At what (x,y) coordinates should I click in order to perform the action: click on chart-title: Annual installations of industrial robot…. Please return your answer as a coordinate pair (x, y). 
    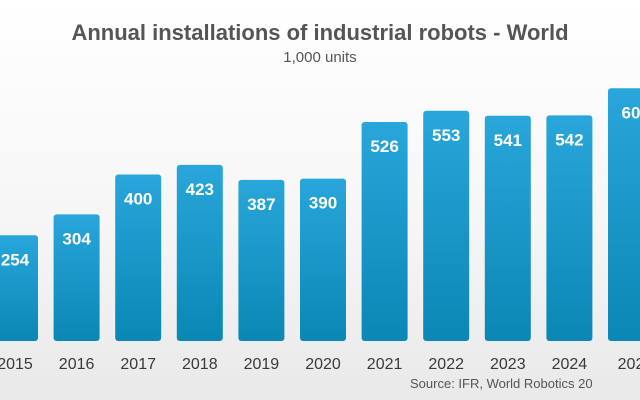
    Looking at the image, I should click on (320, 32).